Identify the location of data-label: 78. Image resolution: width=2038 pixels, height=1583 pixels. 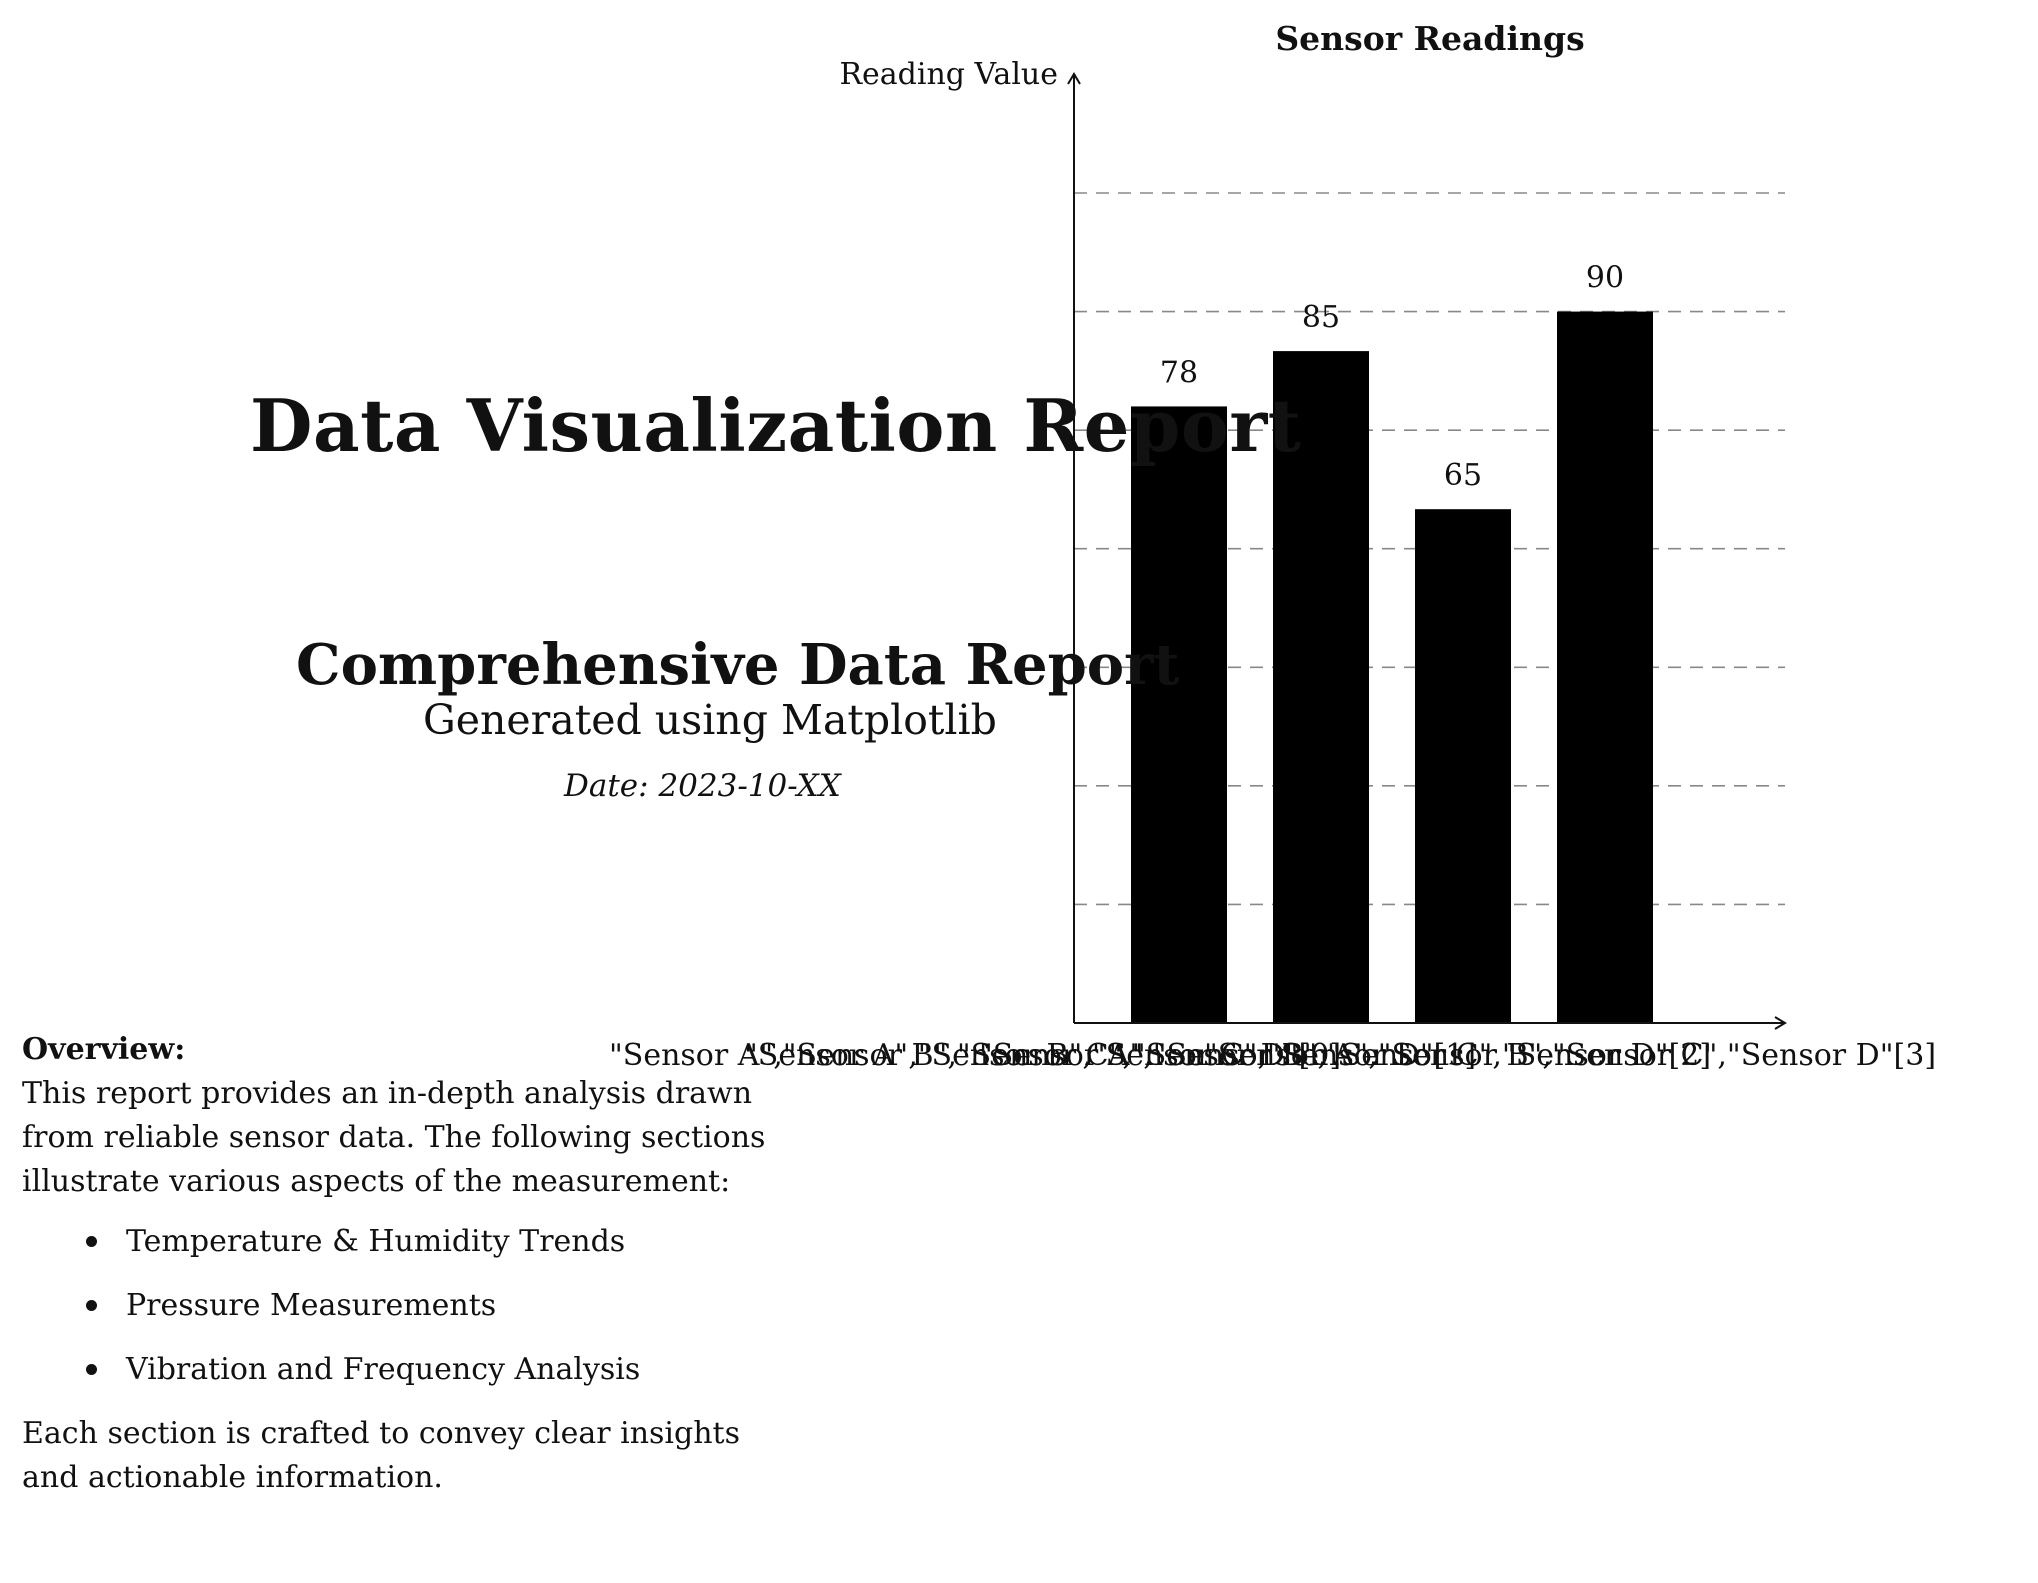
(1179, 372).